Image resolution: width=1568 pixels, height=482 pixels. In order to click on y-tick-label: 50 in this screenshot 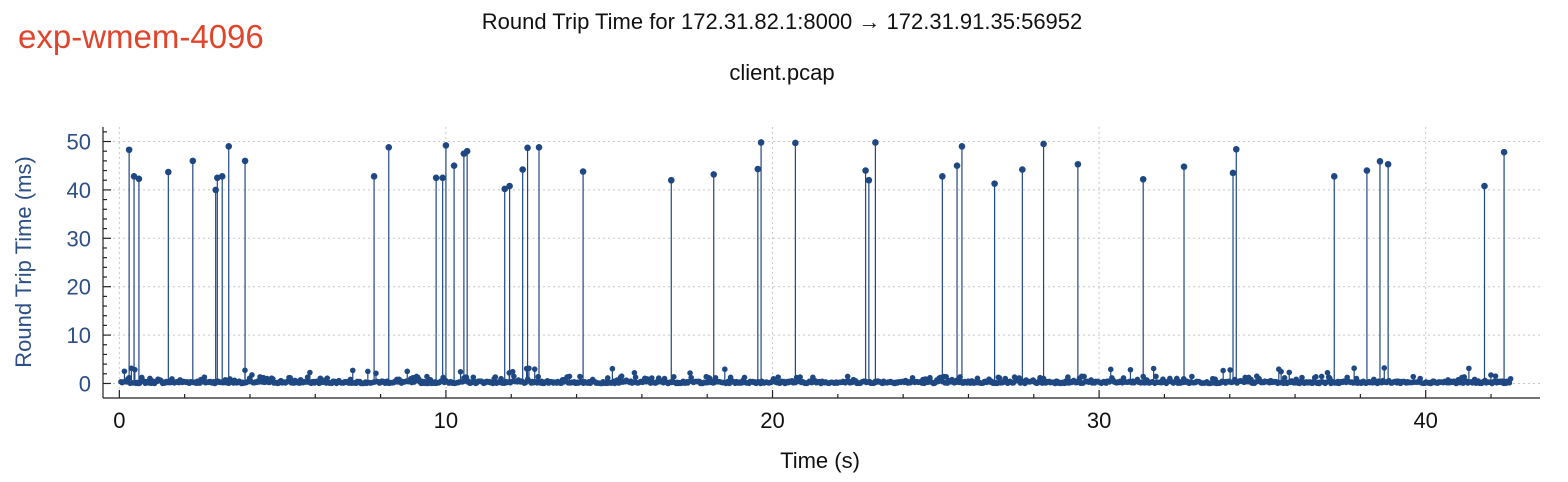, I will do `click(79, 142)`.